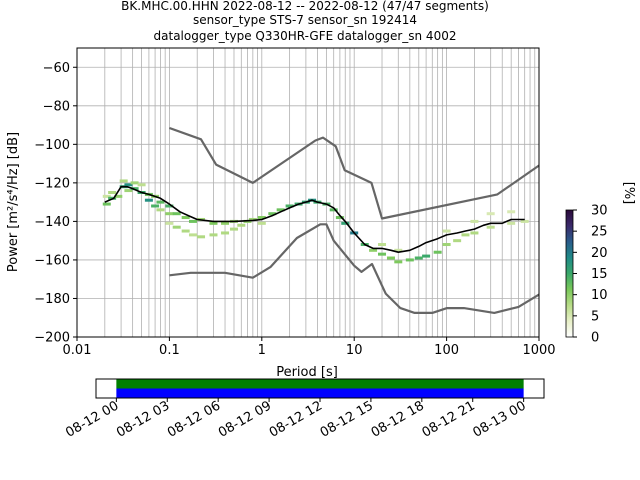 The image size is (640, 480). What do you see at coordinates (307, 372) in the screenshot?
I see `x-axis-label: Period [s]` at bounding box center [307, 372].